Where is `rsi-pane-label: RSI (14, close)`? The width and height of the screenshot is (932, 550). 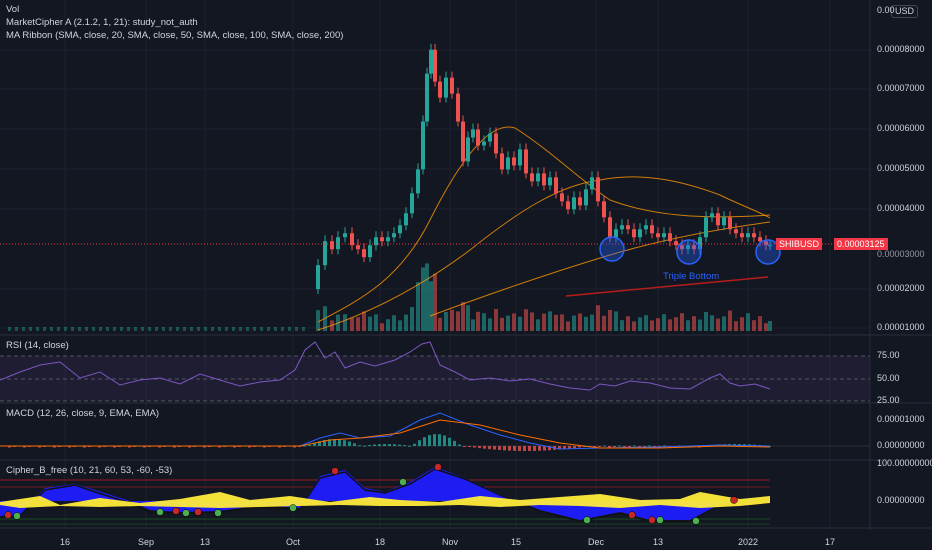 rsi-pane-label: RSI (14, close) is located at coordinates (37, 345).